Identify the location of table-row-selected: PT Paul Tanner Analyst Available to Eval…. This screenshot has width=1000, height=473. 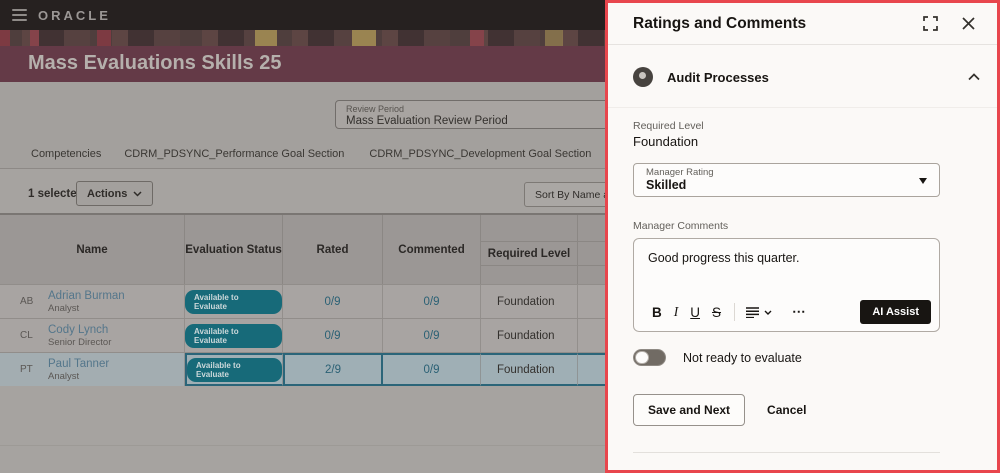
(310, 369).